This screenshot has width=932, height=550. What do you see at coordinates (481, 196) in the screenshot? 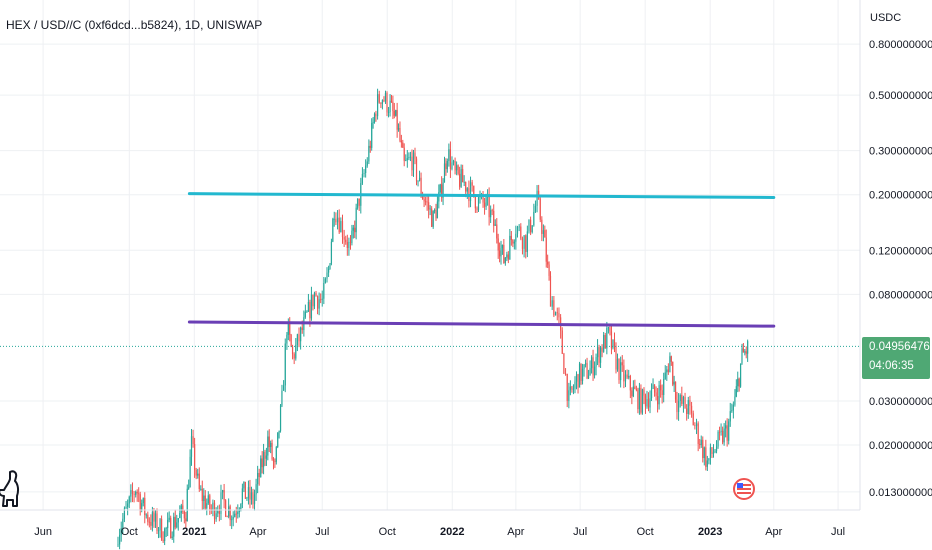
I see `cyan-resistance-line` at bounding box center [481, 196].